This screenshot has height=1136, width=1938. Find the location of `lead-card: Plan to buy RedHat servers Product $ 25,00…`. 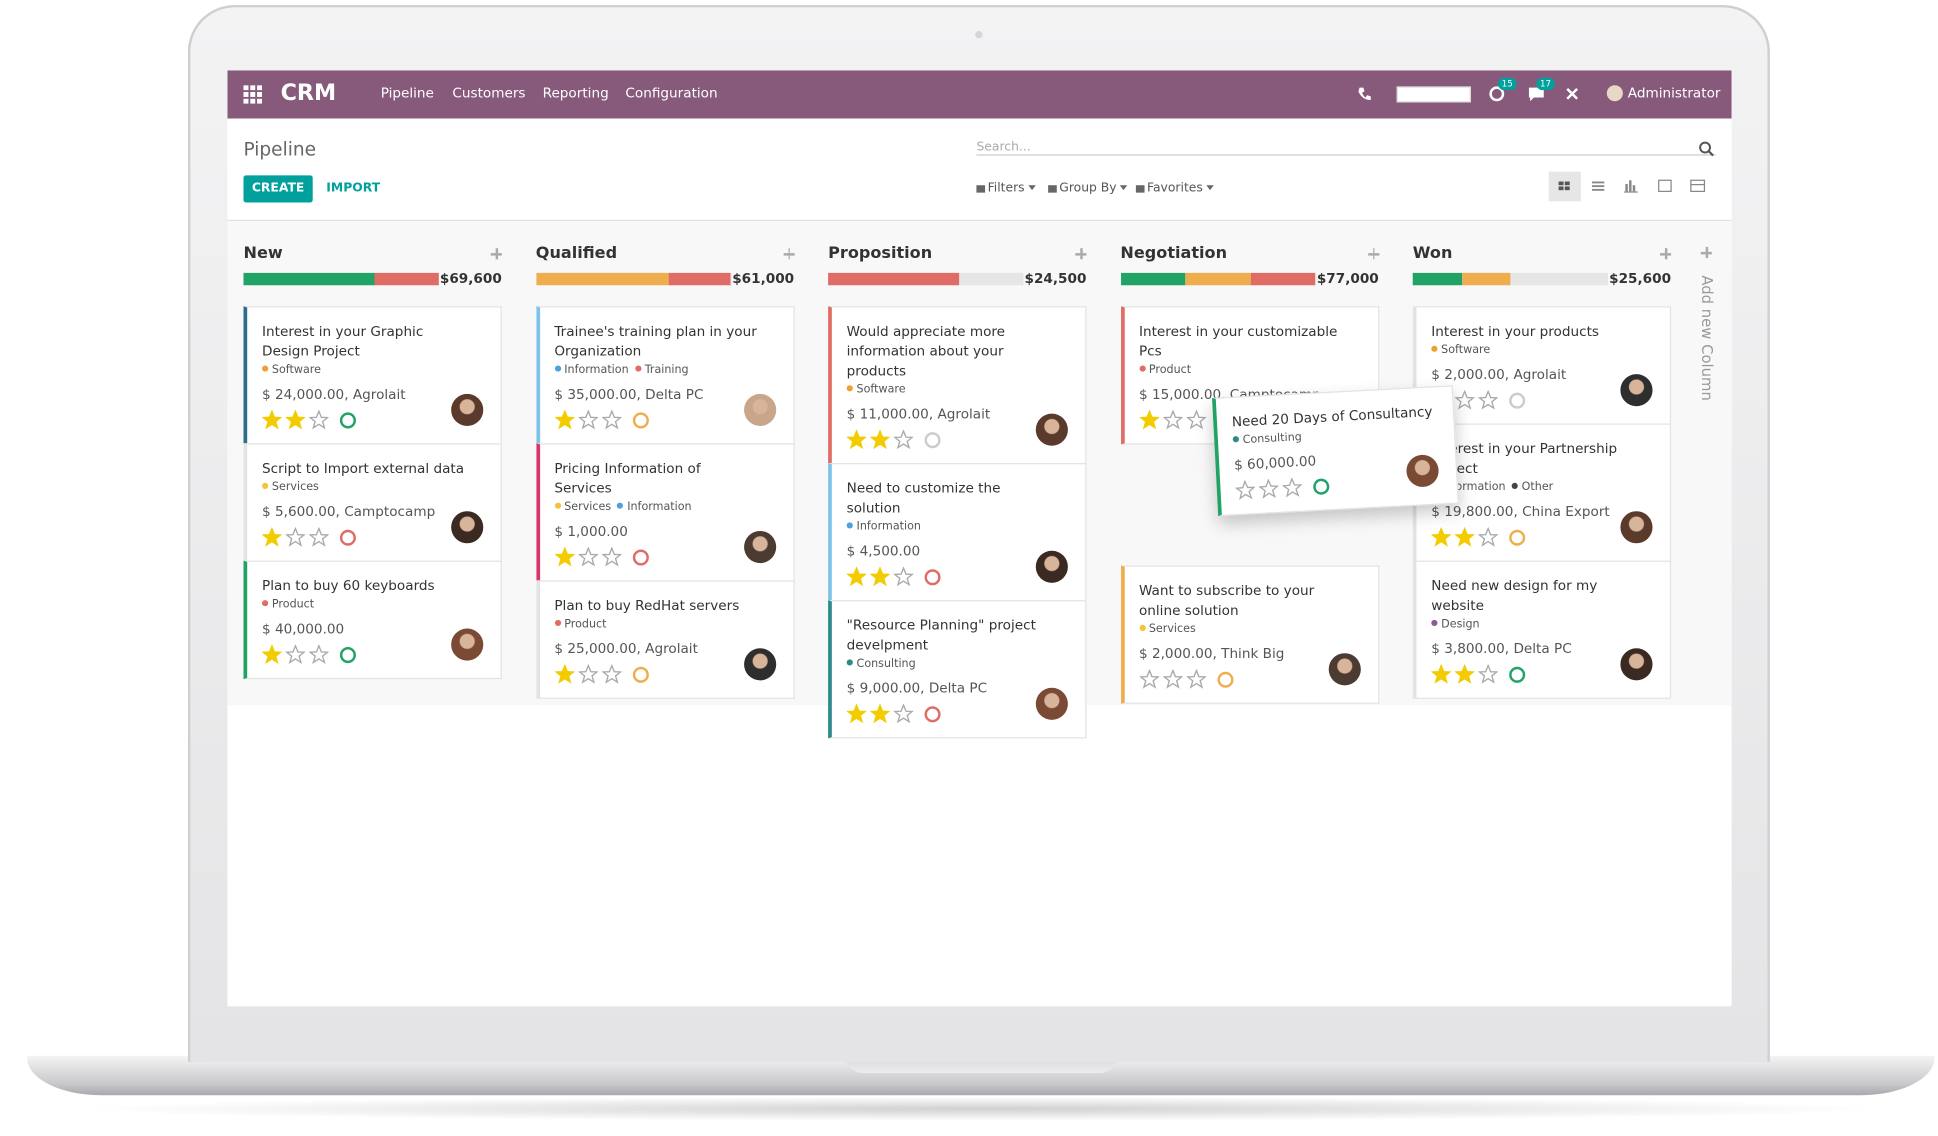

lead-card: Plan to buy RedHat servers Product $ 25,00… is located at coordinates (665, 639).